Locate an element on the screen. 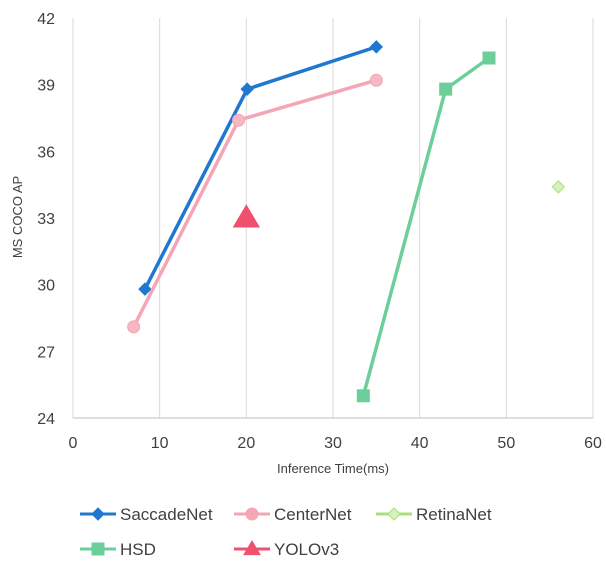 This screenshot has width=606, height=566. y-tick-label: 30 is located at coordinates (46, 286).